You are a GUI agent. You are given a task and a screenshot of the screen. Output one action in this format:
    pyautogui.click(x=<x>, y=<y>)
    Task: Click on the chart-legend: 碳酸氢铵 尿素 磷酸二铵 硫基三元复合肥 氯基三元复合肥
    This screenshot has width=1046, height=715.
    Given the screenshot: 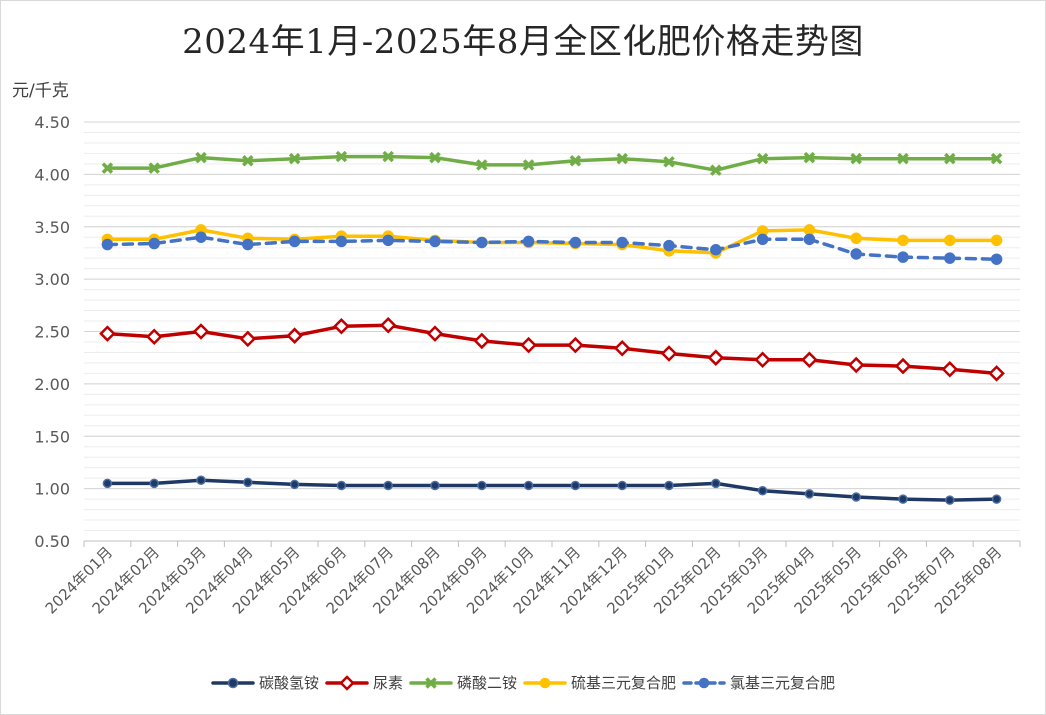 What is the action you would take?
    pyautogui.click(x=523, y=682)
    